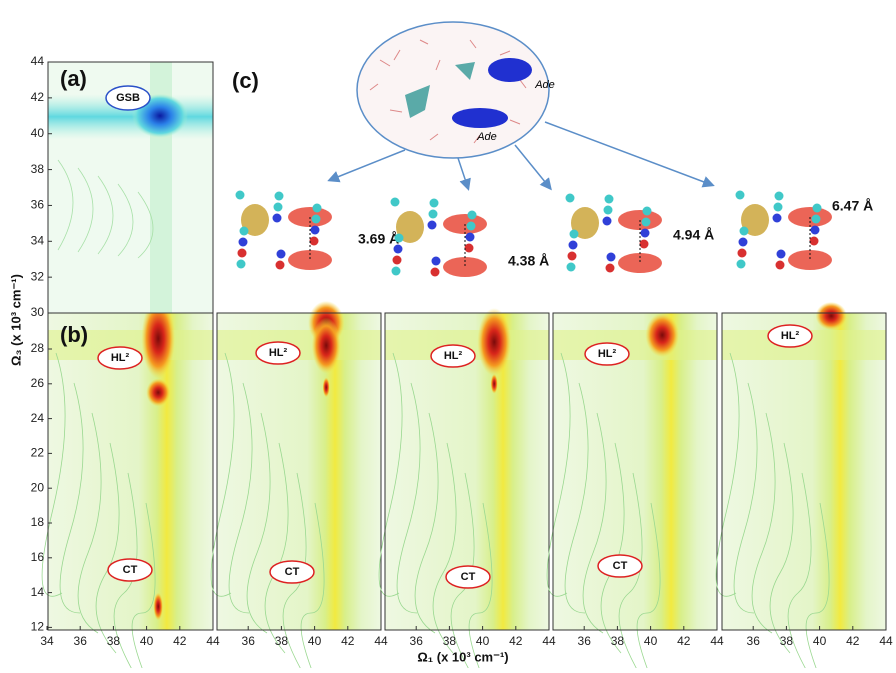 The image size is (896, 673). What do you see at coordinates (480, 118) in the screenshot?
I see `adenine` at bounding box center [480, 118].